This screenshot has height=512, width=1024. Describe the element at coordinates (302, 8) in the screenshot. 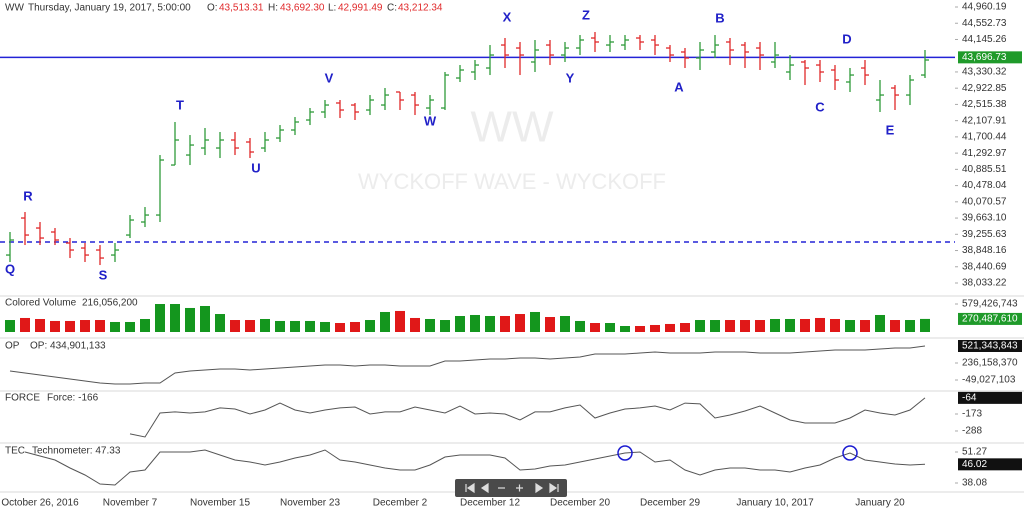

I see `ohlc-value: 43,692.30` at that location.